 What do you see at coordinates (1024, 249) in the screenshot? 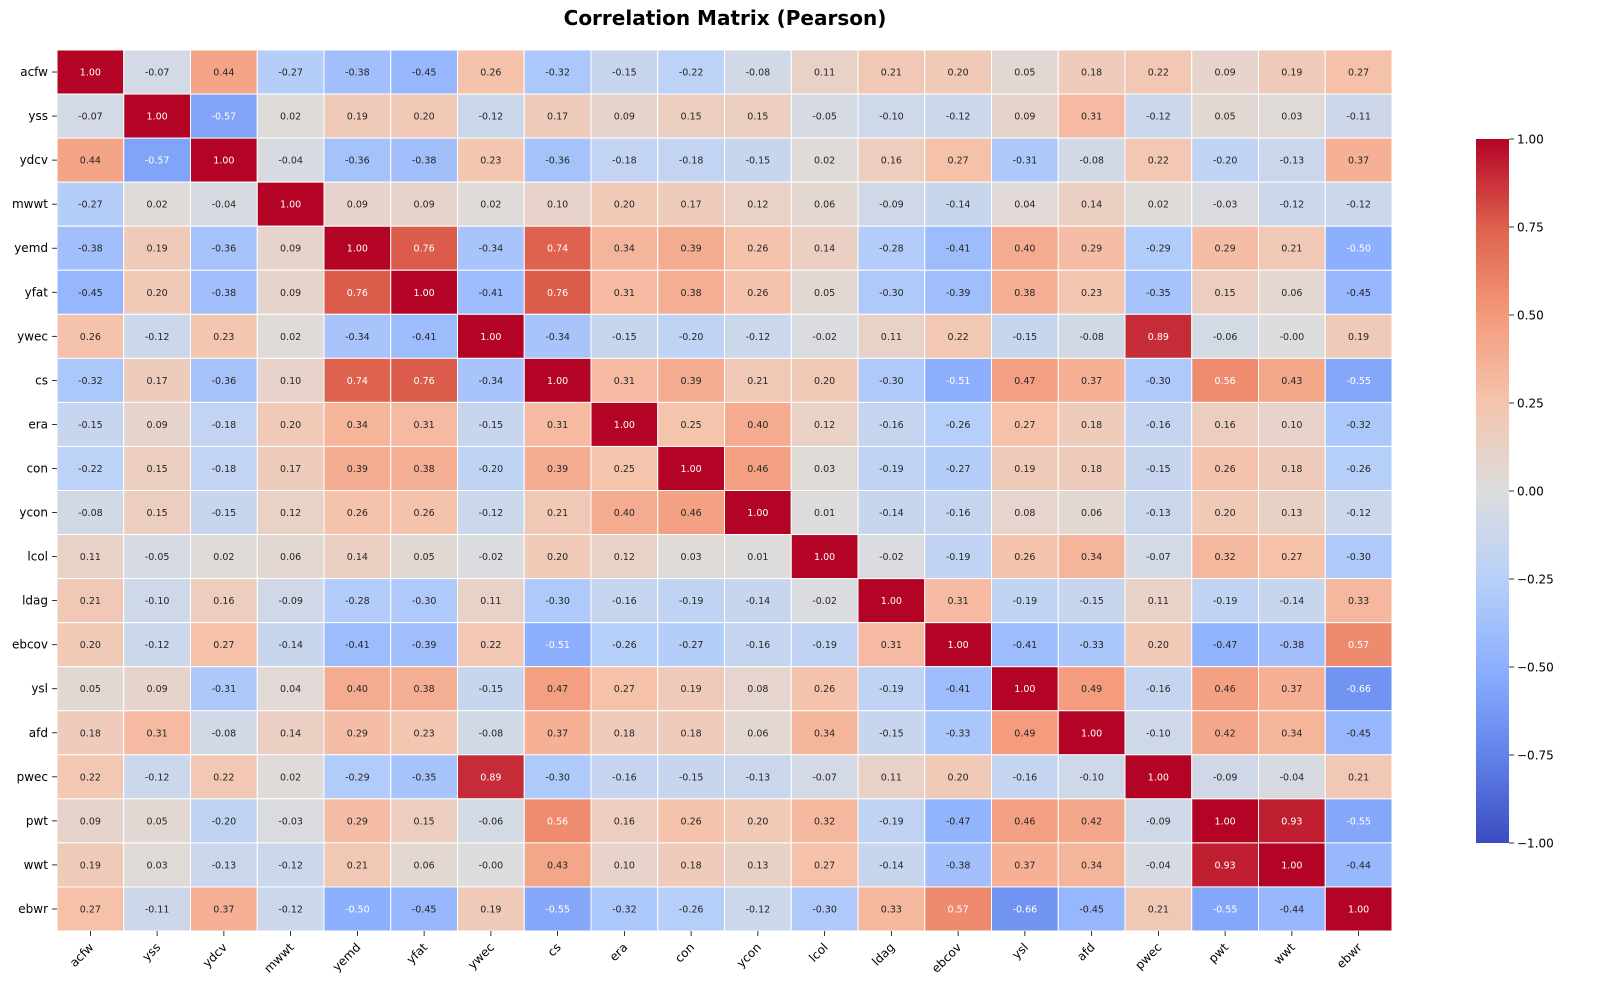
I see `cell-value-label: 0.40` at bounding box center [1024, 249].